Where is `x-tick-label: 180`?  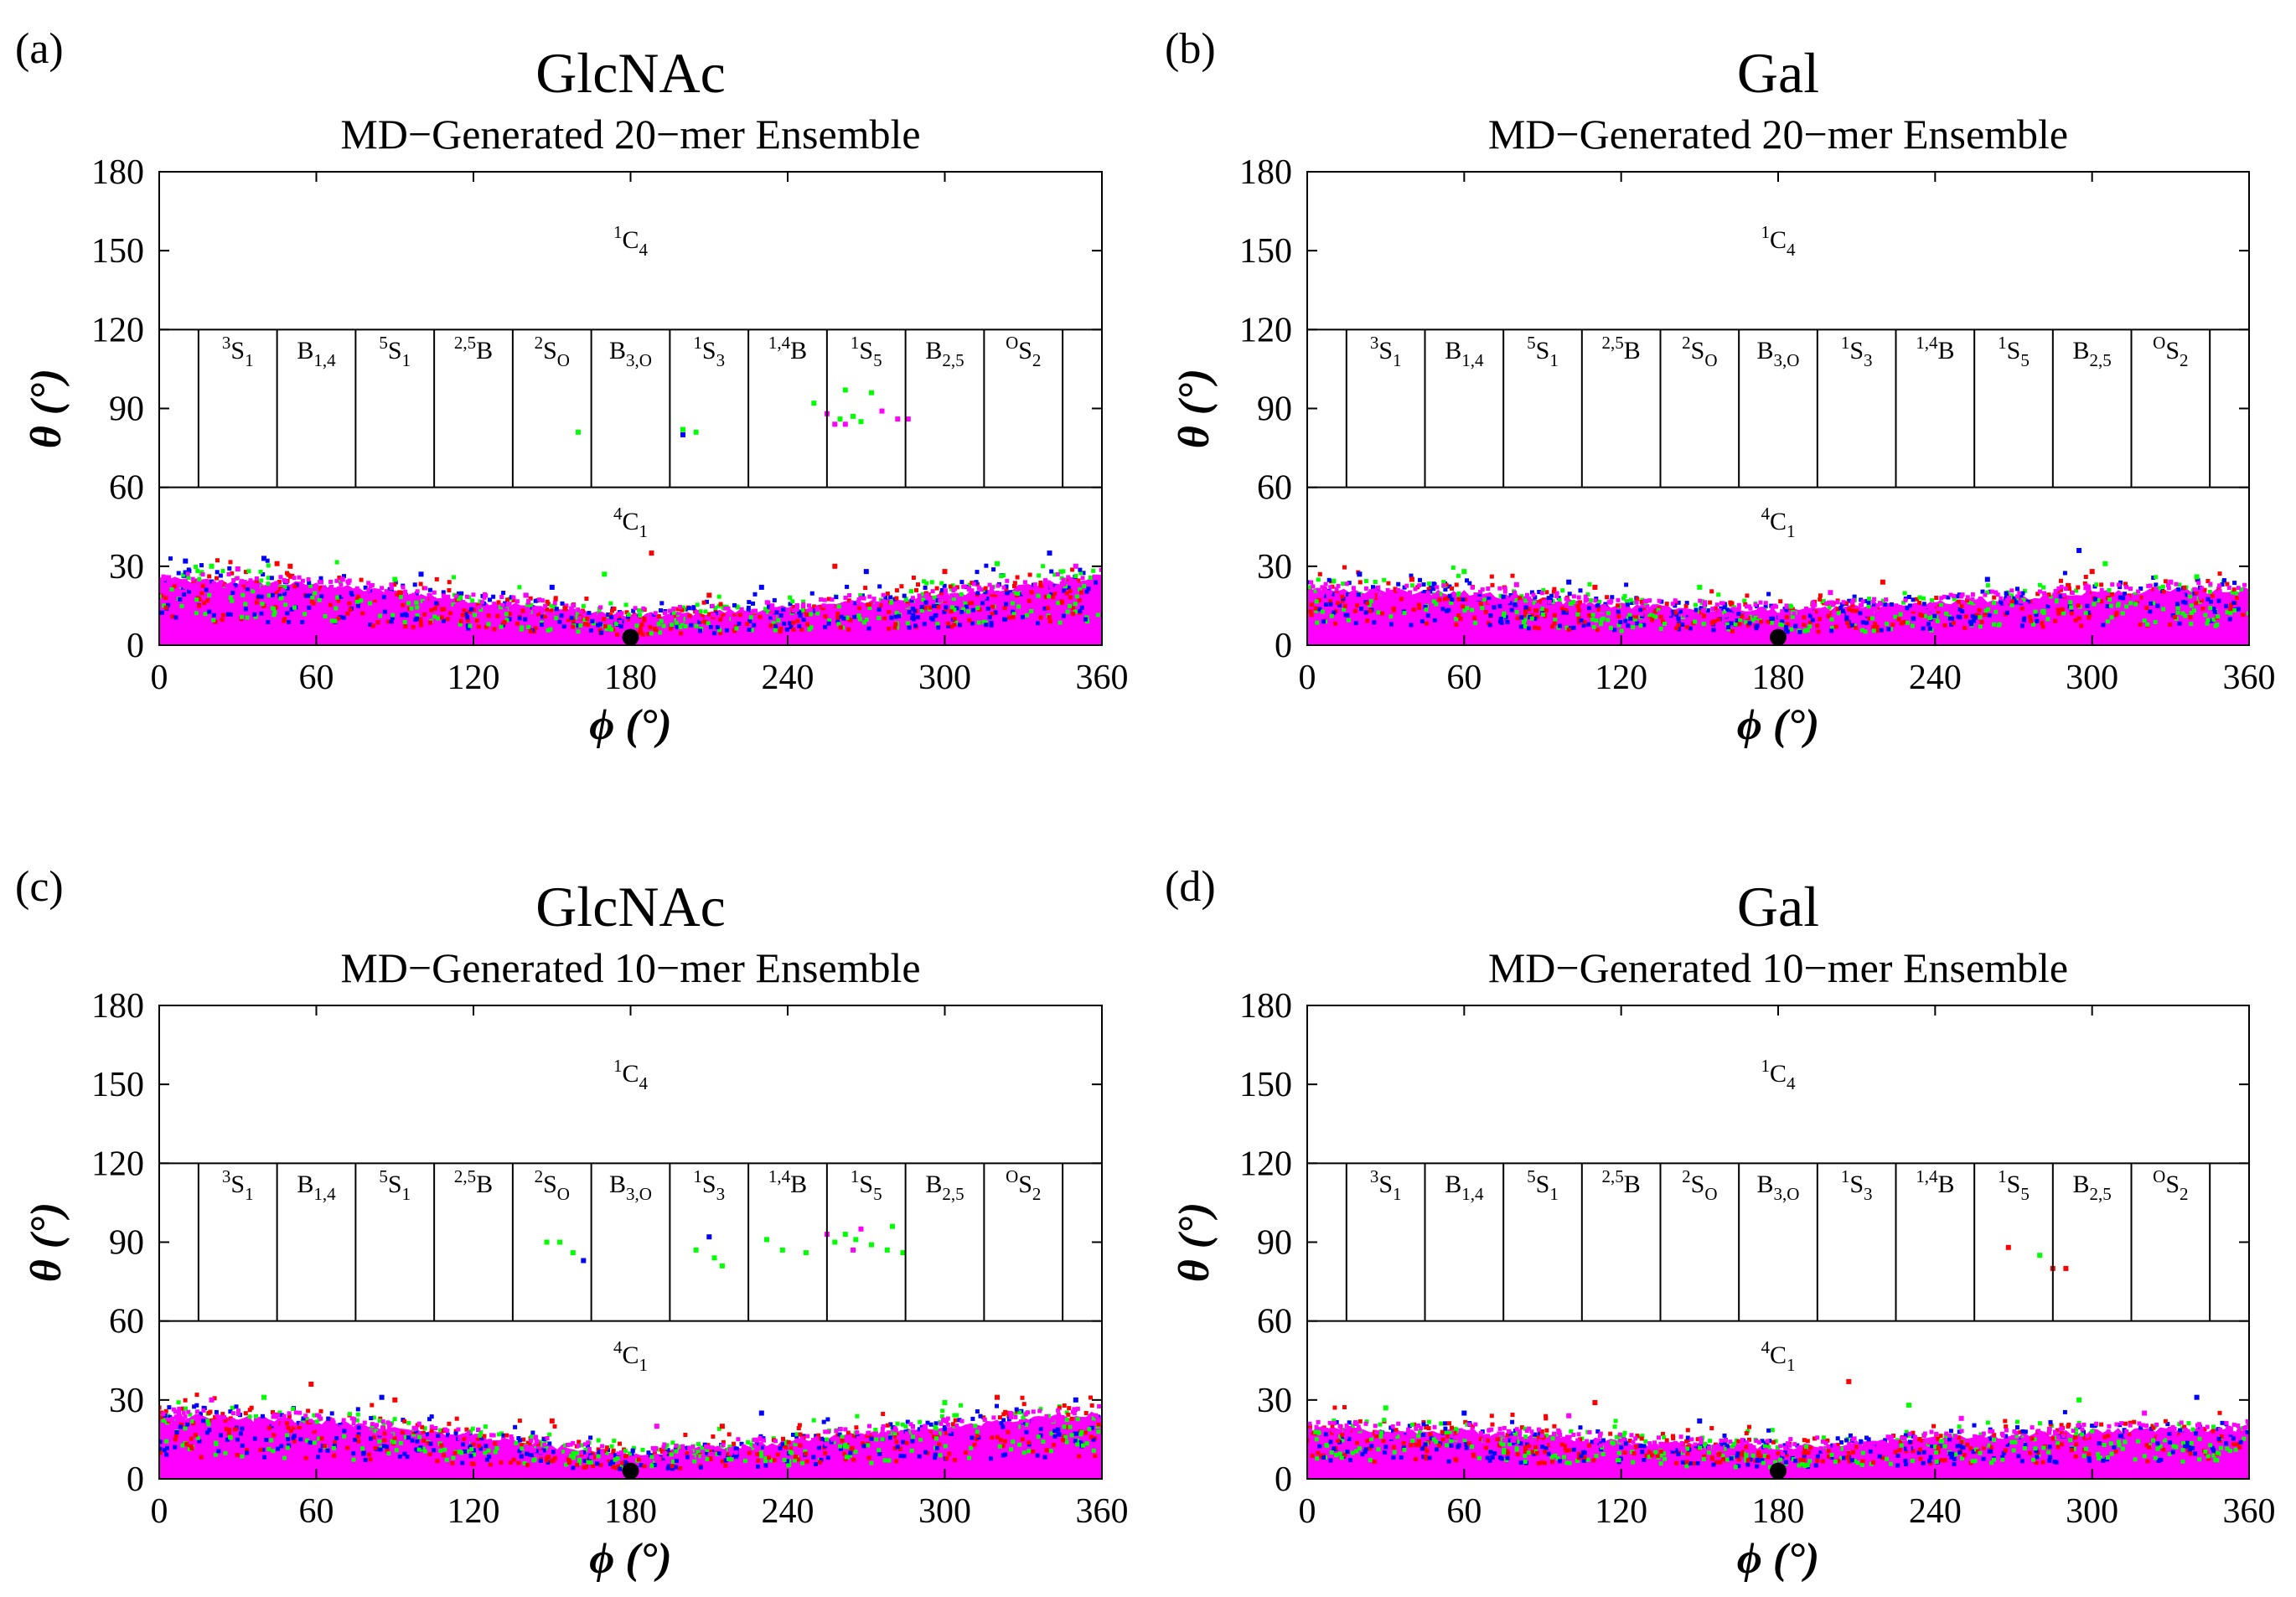 x-tick-label: 180 is located at coordinates (631, 1511).